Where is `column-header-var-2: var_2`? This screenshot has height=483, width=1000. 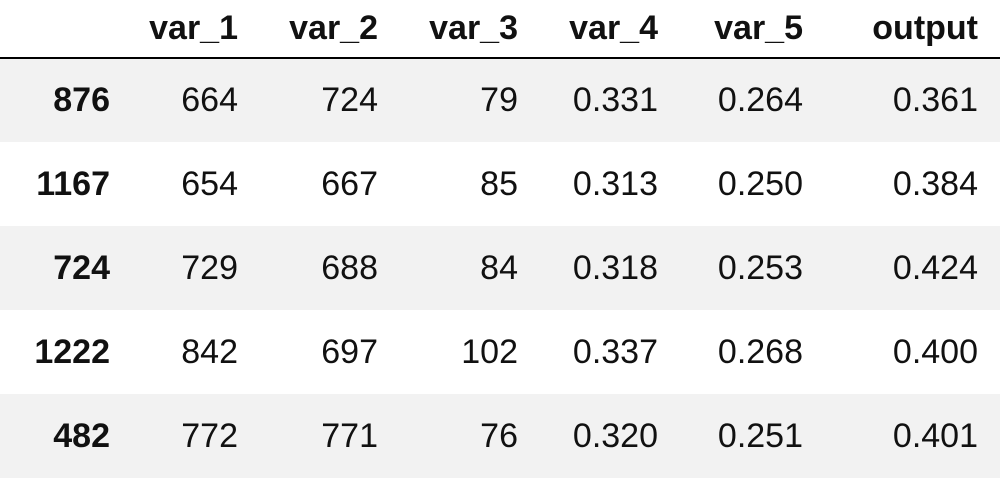 column-header-var-2: var_2 is located at coordinates (330, 29).